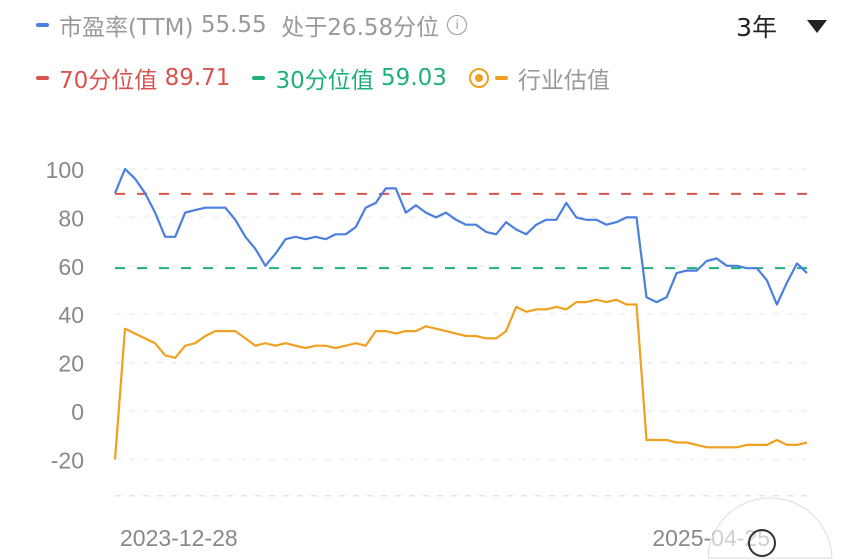 The height and width of the screenshot is (560, 865). What do you see at coordinates (108, 81) in the screenshot?
I see `p70-label: 70分位值` at bounding box center [108, 81].